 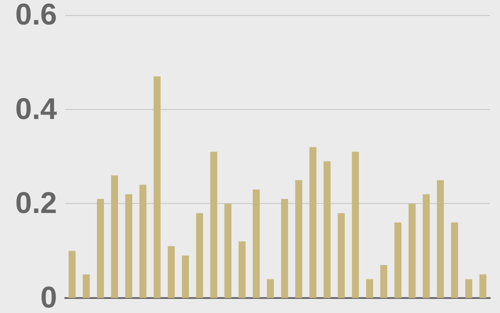 I want to click on y-tick-label: 0.4, so click(x=36, y=109).